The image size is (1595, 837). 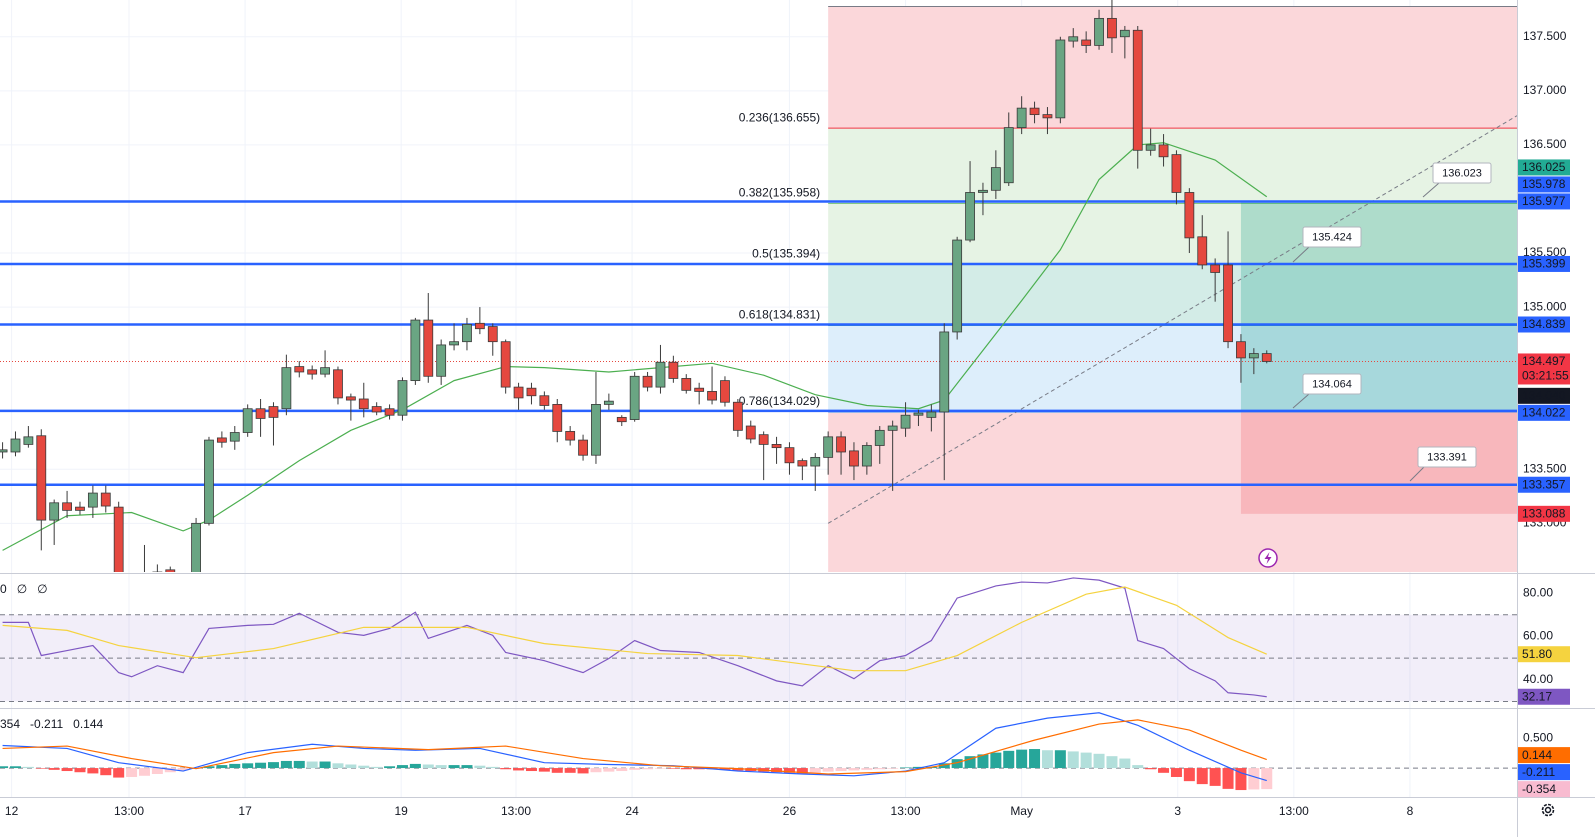 What do you see at coordinates (1447, 457) in the screenshot?
I see `callout-box` at bounding box center [1447, 457].